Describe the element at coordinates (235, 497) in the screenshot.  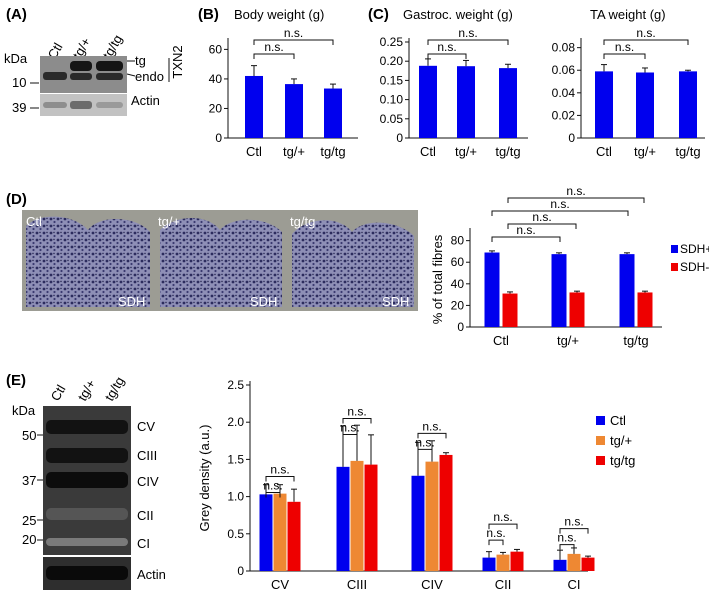
I see `grey-ytick-label-2: 1.0` at that location.